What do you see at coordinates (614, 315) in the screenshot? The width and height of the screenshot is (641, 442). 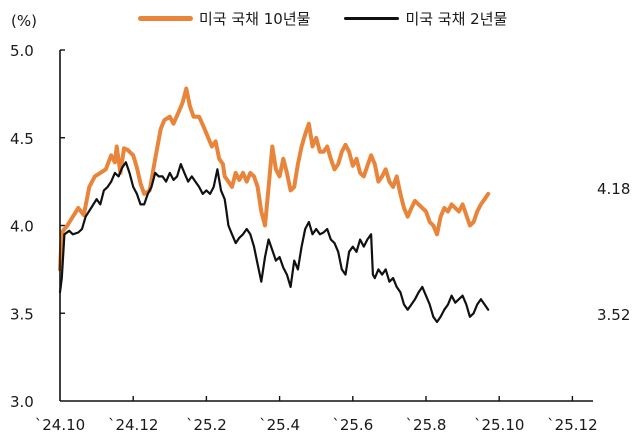 I see `end-value-label-2y: 3.52` at bounding box center [614, 315].